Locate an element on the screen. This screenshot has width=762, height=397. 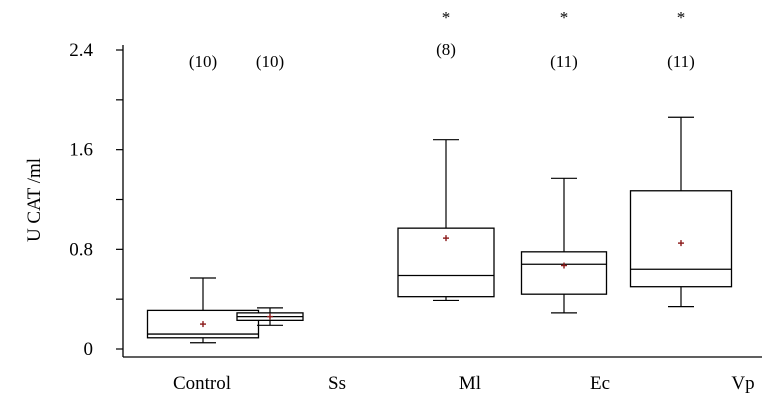
x-tick-label: Ss is located at coordinates (337, 383).